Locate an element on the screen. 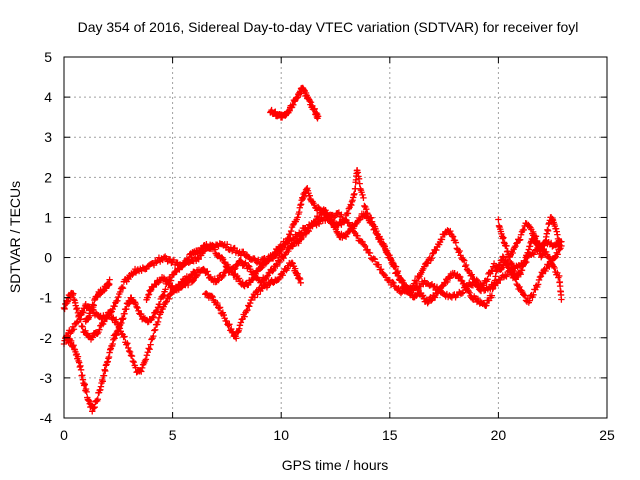  series-track-e is located at coordinates (252, 300).